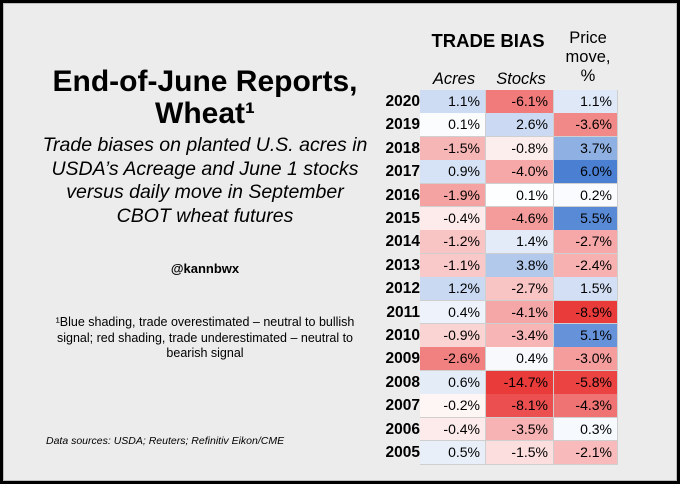 The width and height of the screenshot is (680, 484). Describe the element at coordinates (520, 219) in the screenshot. I see `stocks-cell: -4.6%` at that location.